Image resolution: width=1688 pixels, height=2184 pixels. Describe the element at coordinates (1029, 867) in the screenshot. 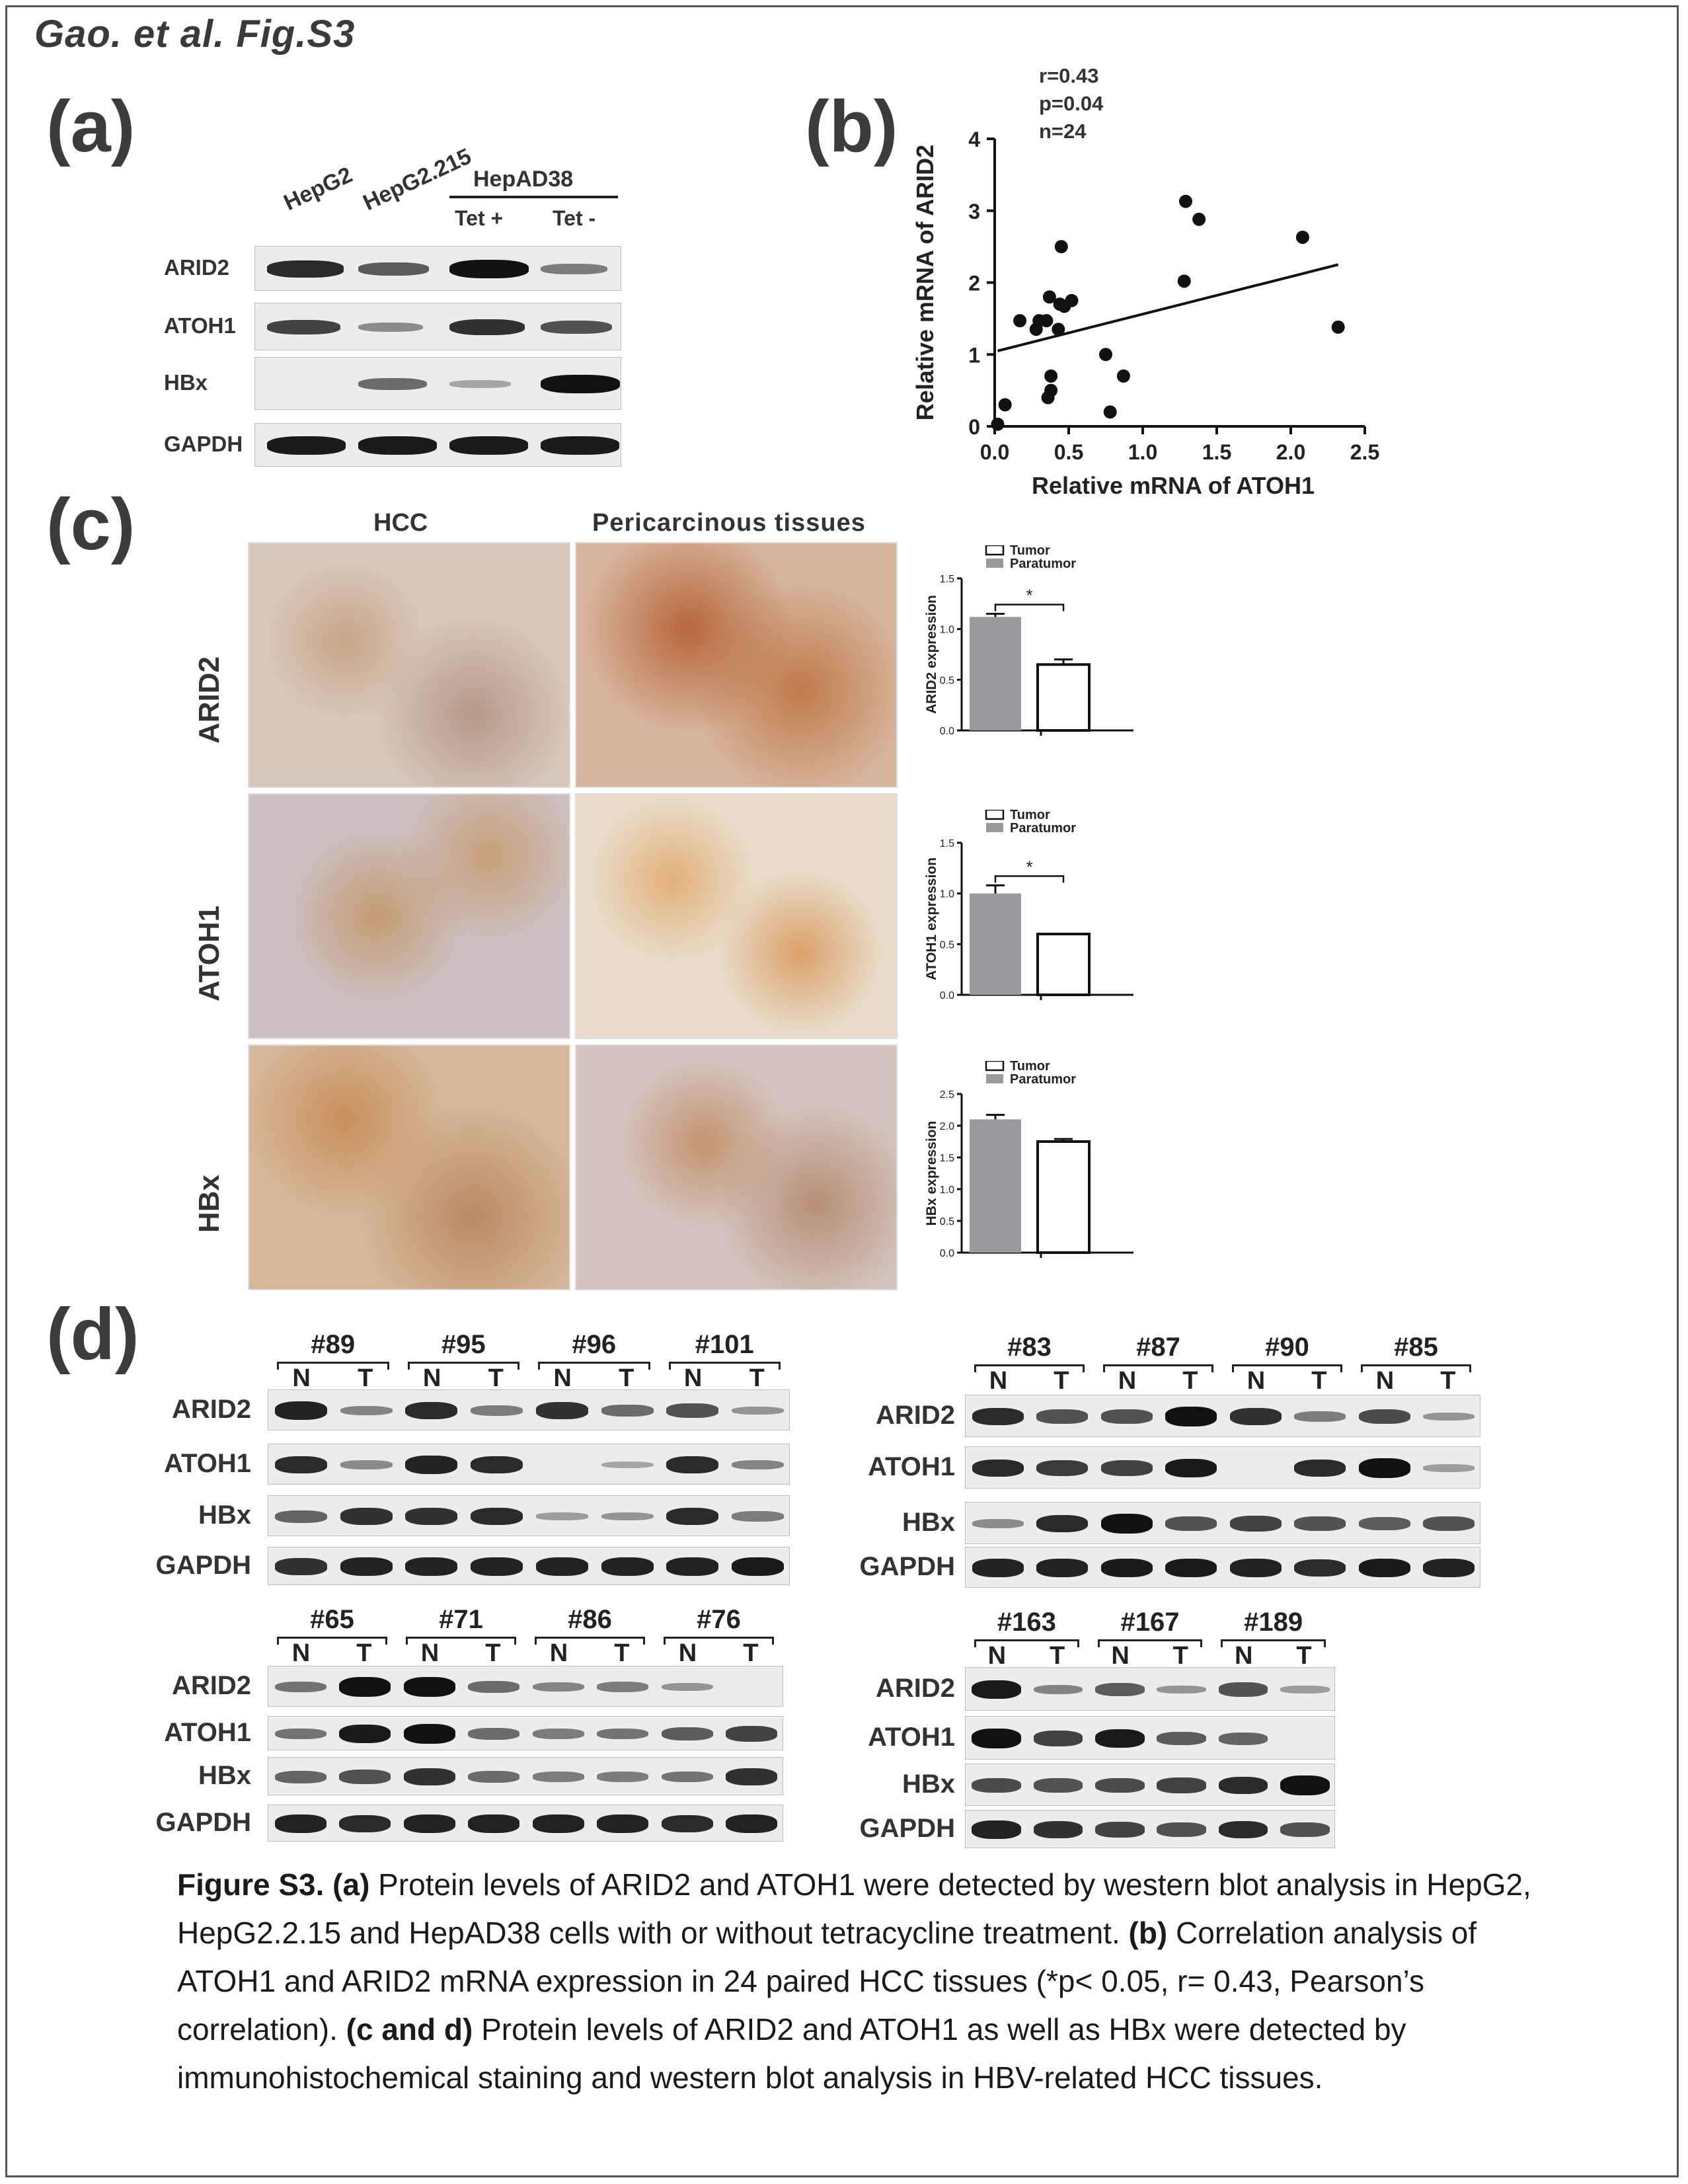

I see `significance-label: *` at that location.